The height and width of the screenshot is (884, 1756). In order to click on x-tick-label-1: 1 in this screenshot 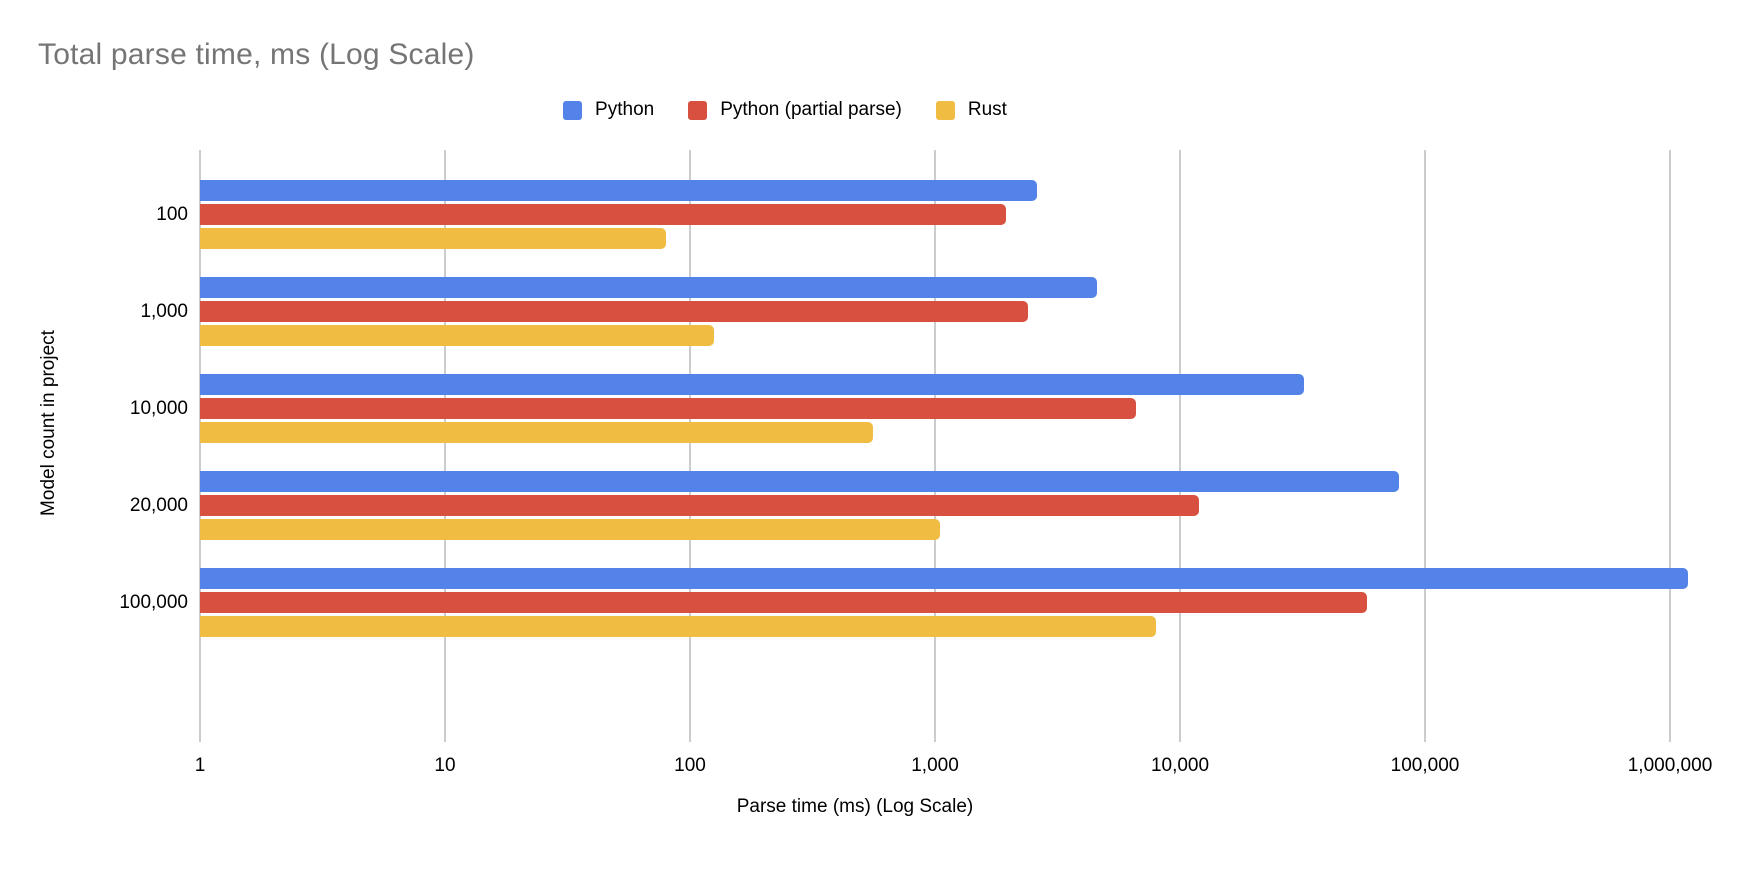, I will do `click(200, 765)`.